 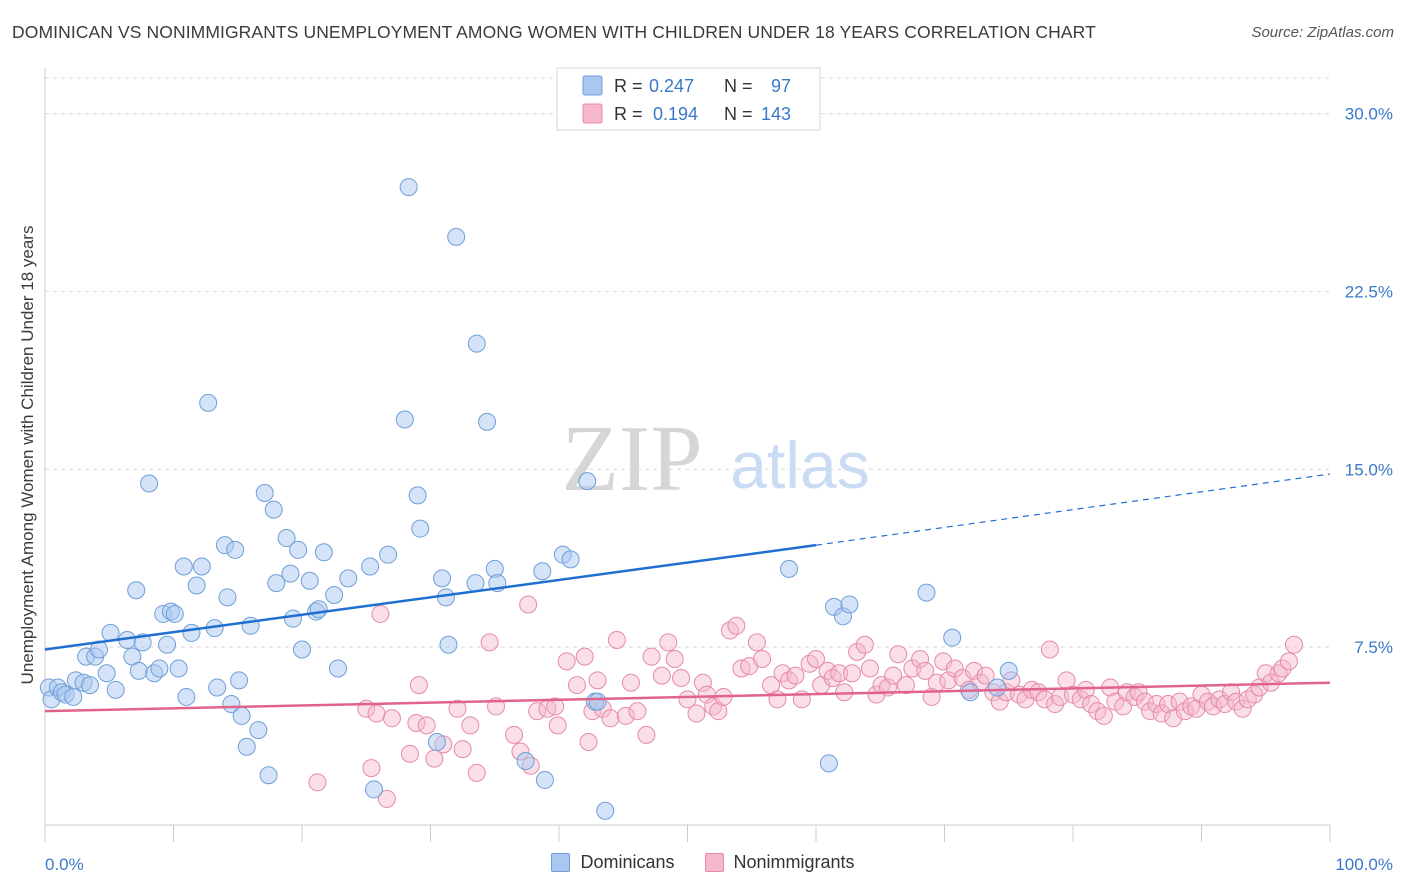 I want to click on bottom-legend-label-dominicans: Dominicans, so click(x=627, y=862).